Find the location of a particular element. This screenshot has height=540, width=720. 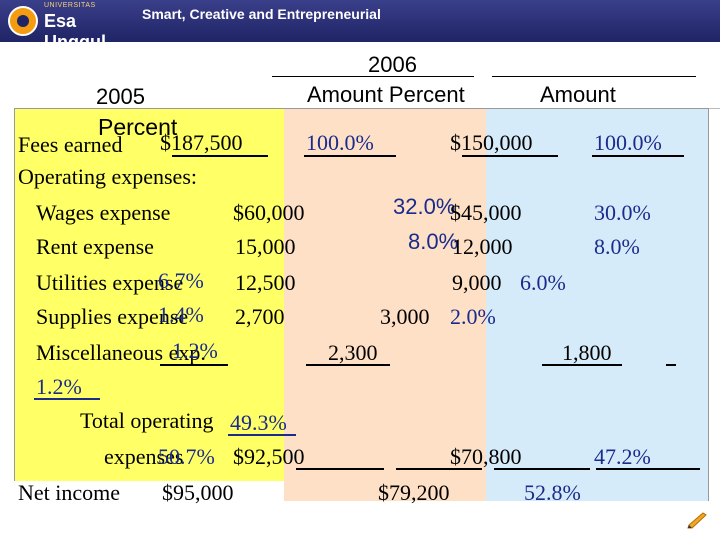

total-2005-underline-b is located at coordinates (648, 469).